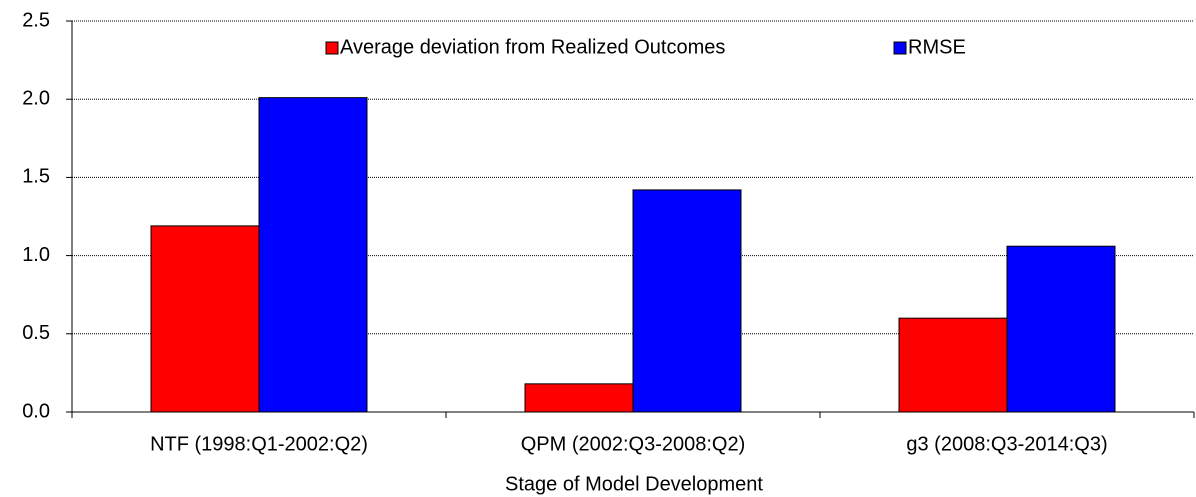  What do you see at coordinates (1006, 444) in the screenshot?
I see `x-tick-label: g3 (2008:Q3-2014:Q3)` at bounding box center [1006, 444].